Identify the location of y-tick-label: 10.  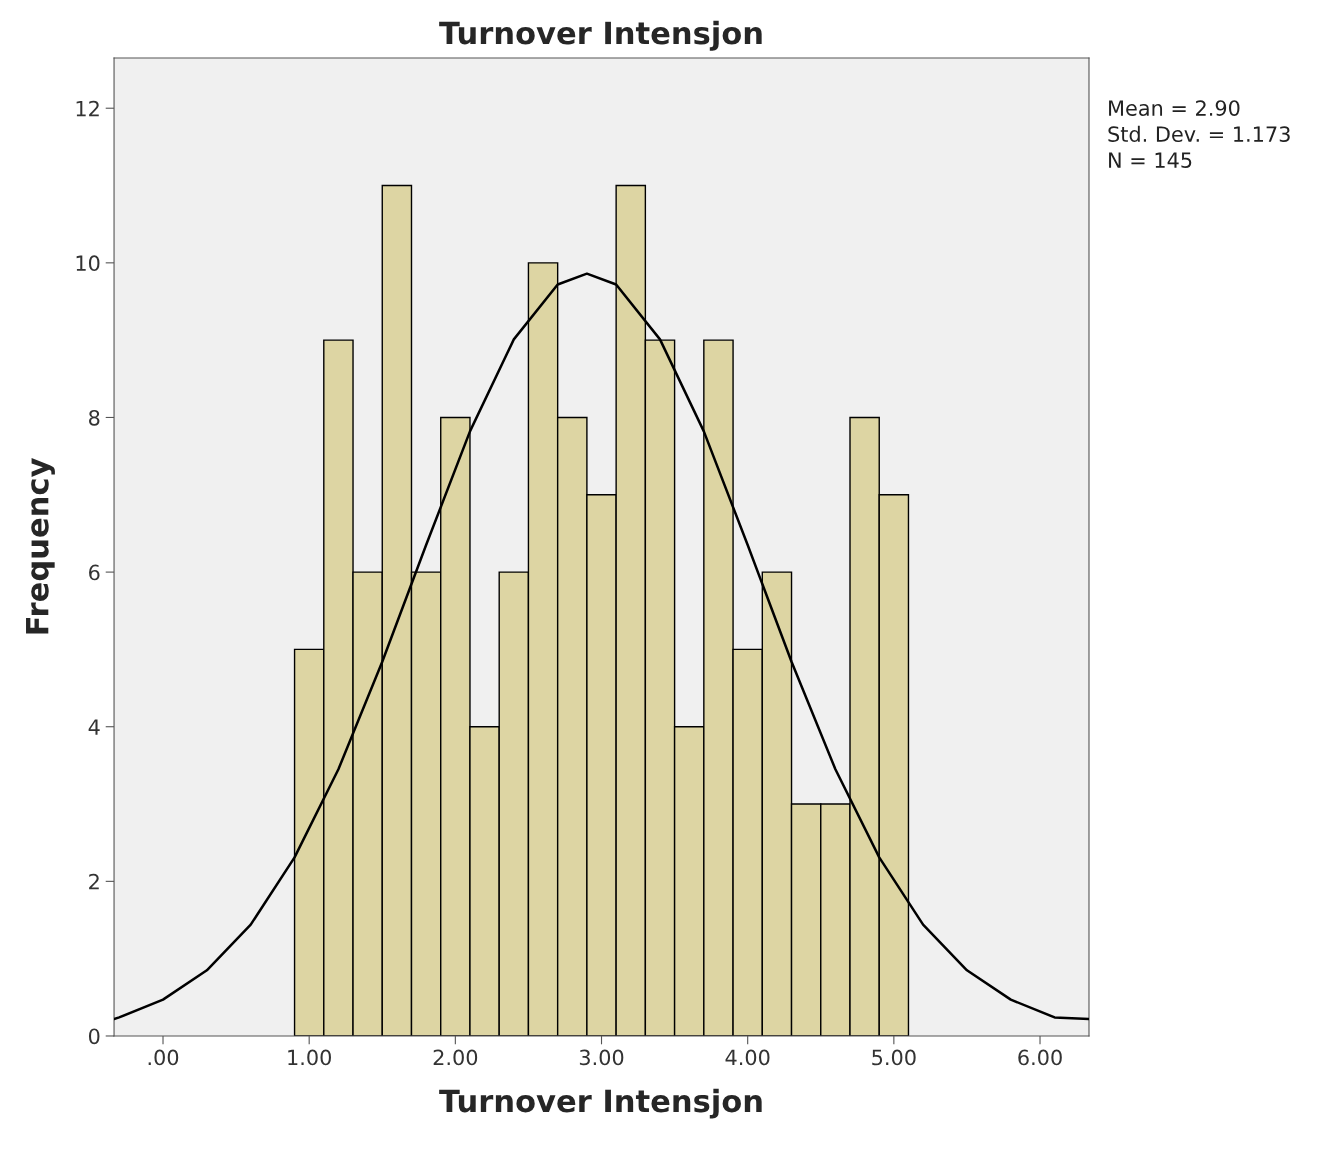
(88, 263).